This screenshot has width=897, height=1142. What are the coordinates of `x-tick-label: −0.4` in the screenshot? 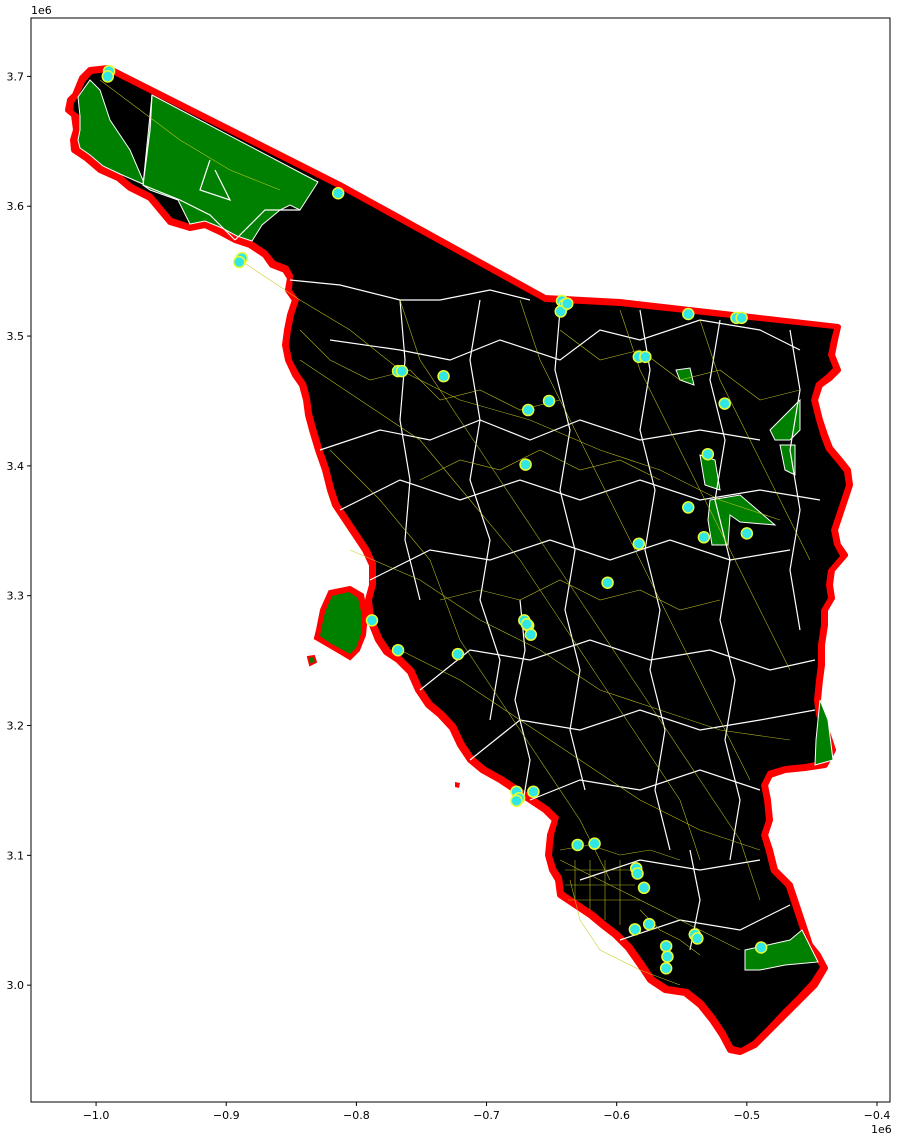 It's located at (877, 1115).